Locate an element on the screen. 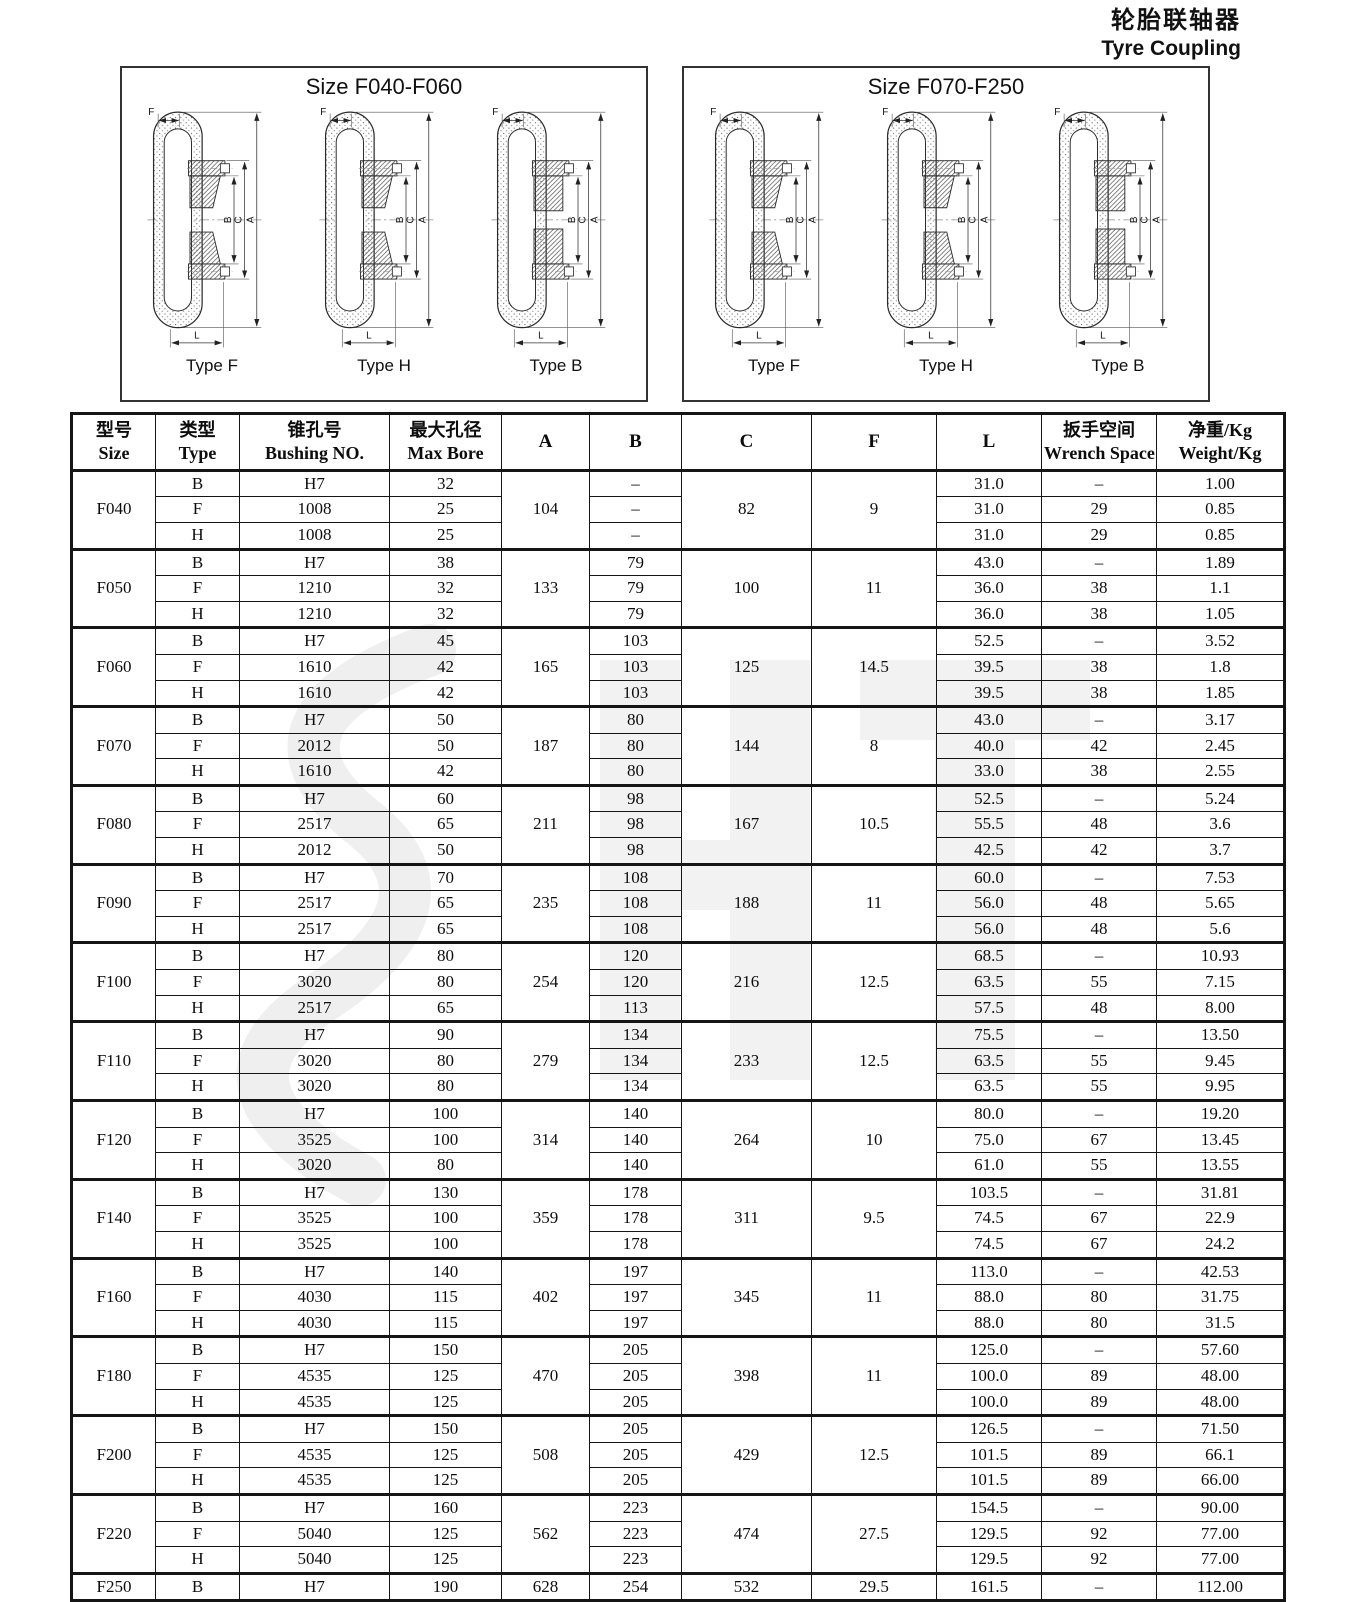 The width and height of the screenshot is (1347, 1602). cell-b: 120 is located at coordinates (635, 982).